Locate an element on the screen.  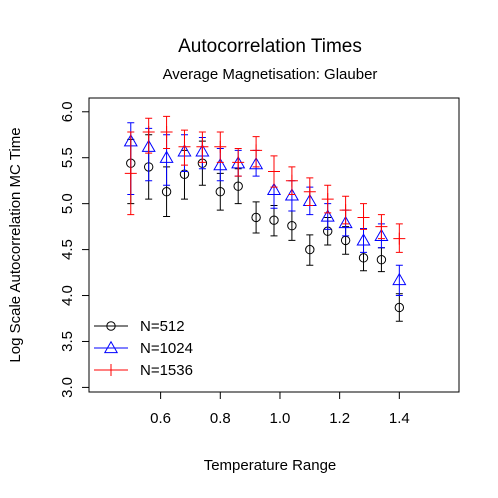
x-tick-label: 0.8 is located at coordinates (220, 418).